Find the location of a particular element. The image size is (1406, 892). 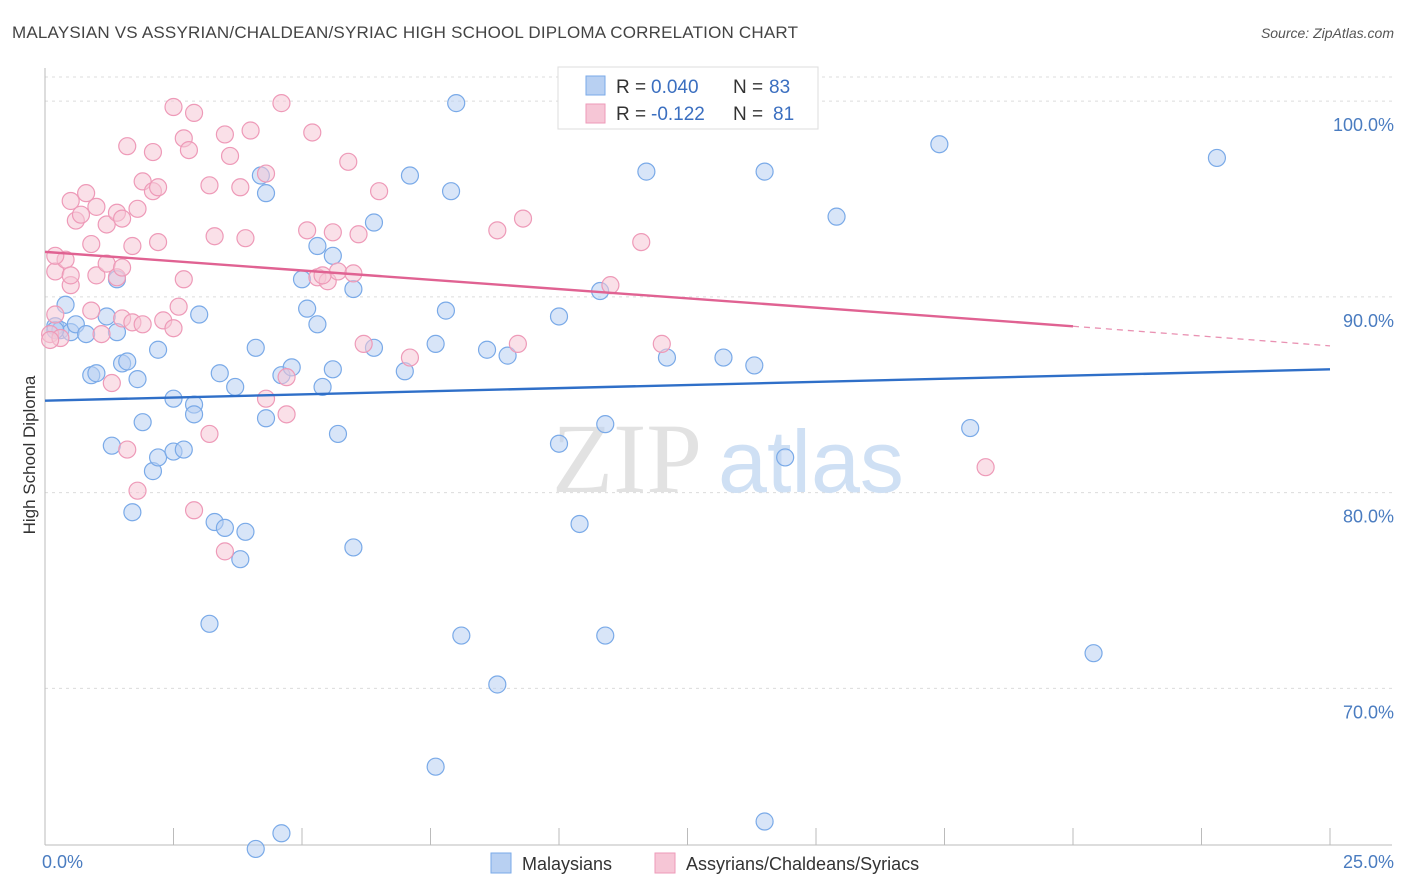

trend-line-dashed-s1 is located at coordinates (1201, 336).